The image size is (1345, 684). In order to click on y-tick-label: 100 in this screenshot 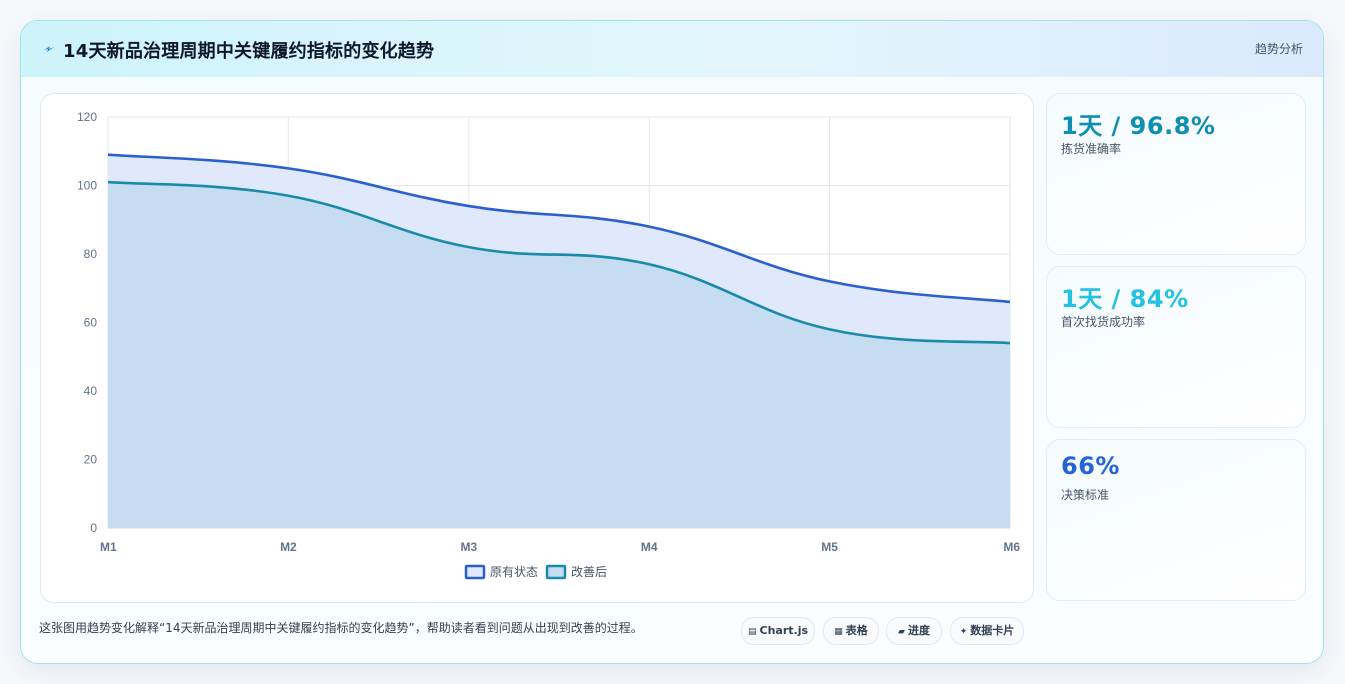, I will do `click(87, 186)`.